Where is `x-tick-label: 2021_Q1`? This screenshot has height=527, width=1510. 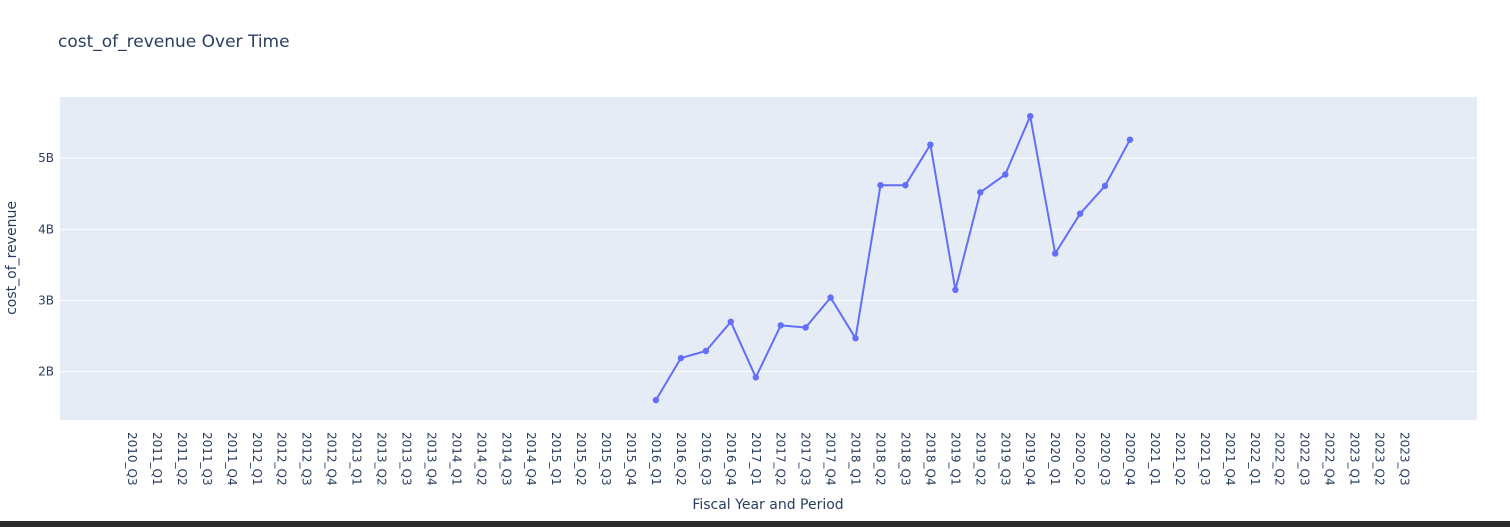 x-tick-label: 2021_Q1 is located at coordinates (1155, 459).